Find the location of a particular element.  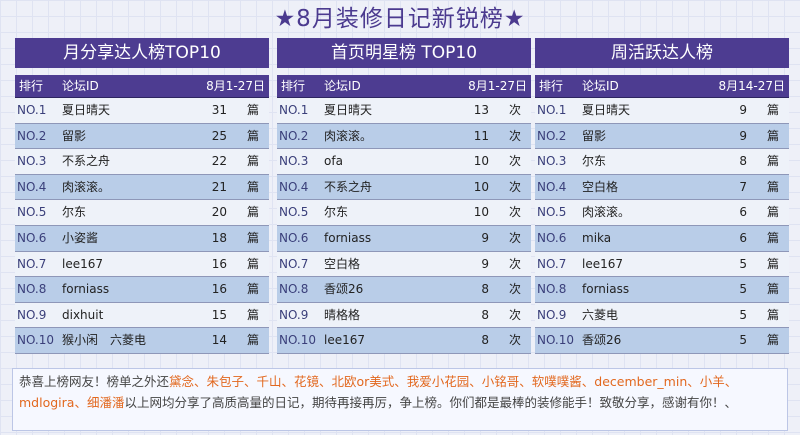

table-row: NO.10 猴小闲 六菱电 14 篇 is located at coordinates (142, 341).